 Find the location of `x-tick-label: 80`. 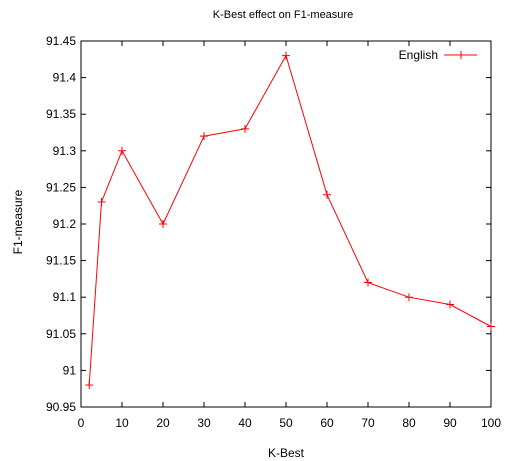

x-tick-label: 80 is located at coordinates (409, 423).